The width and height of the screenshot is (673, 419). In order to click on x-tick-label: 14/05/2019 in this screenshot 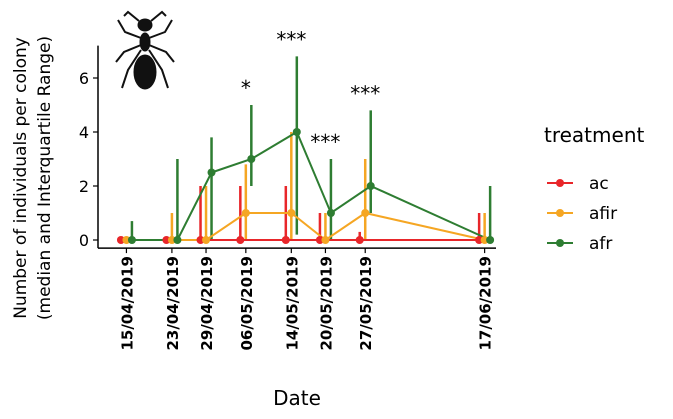, I will do `click(292, 303)`.